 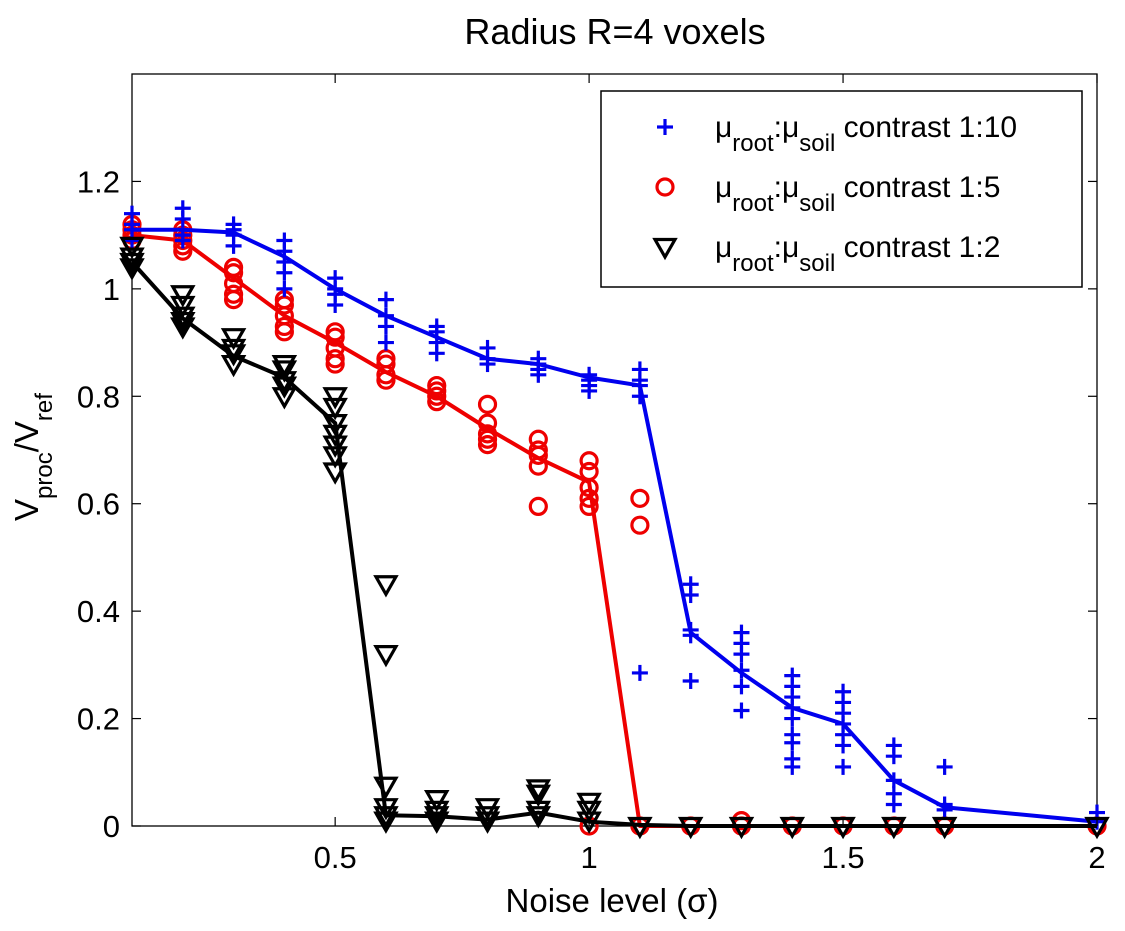 I want to click on legend-marker-triangle-down, so click(x=665, y=249).